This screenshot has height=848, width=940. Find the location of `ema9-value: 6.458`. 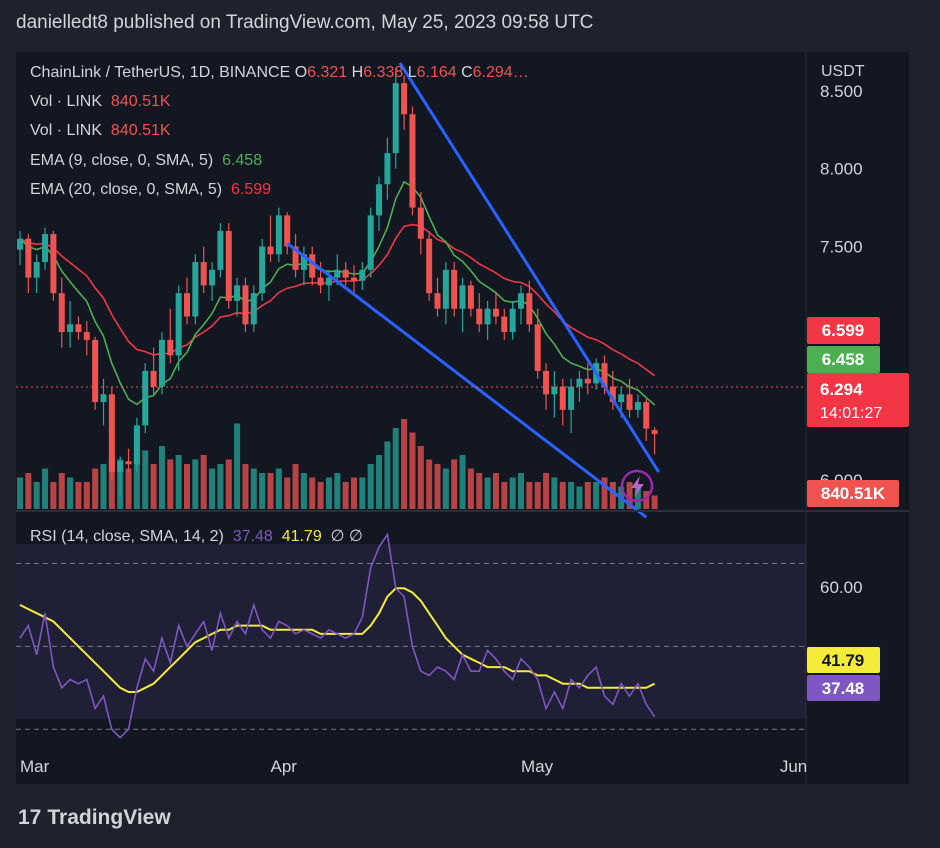

ema9-value: 6.458 is located at coordinates (242, 160).